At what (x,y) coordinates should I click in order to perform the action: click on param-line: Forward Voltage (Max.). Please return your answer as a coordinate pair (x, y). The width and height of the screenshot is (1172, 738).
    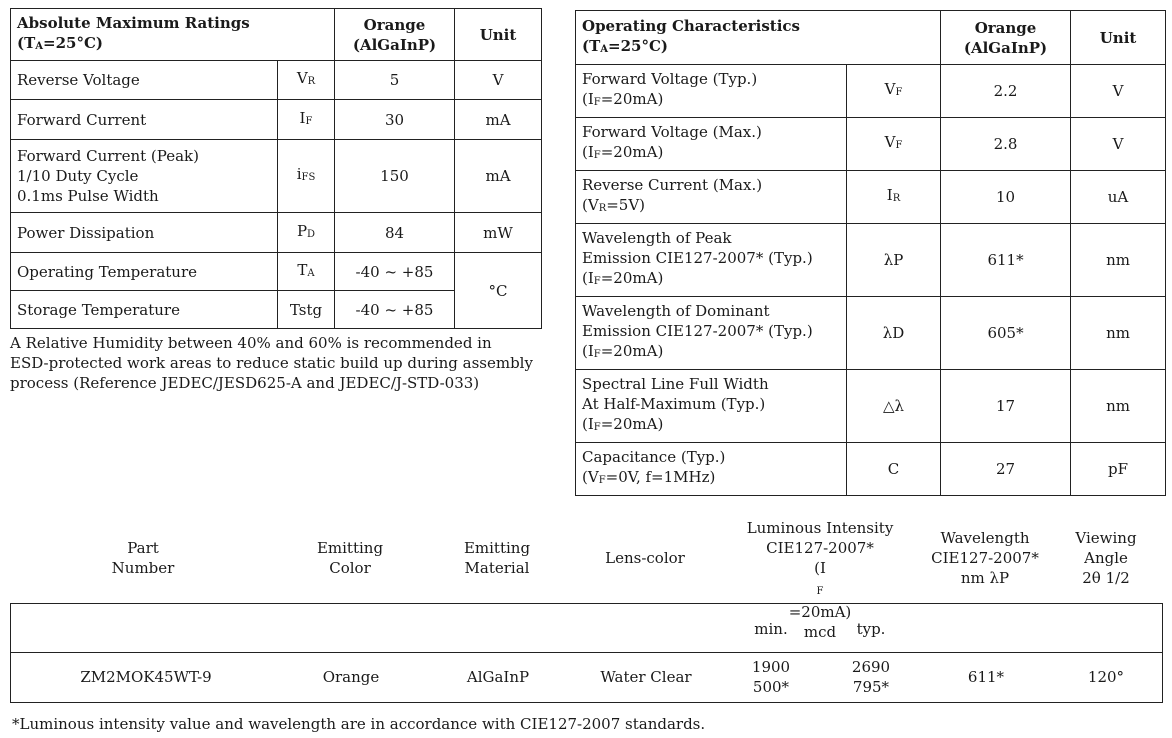
    Looking at the image, I should click on (672, 132).